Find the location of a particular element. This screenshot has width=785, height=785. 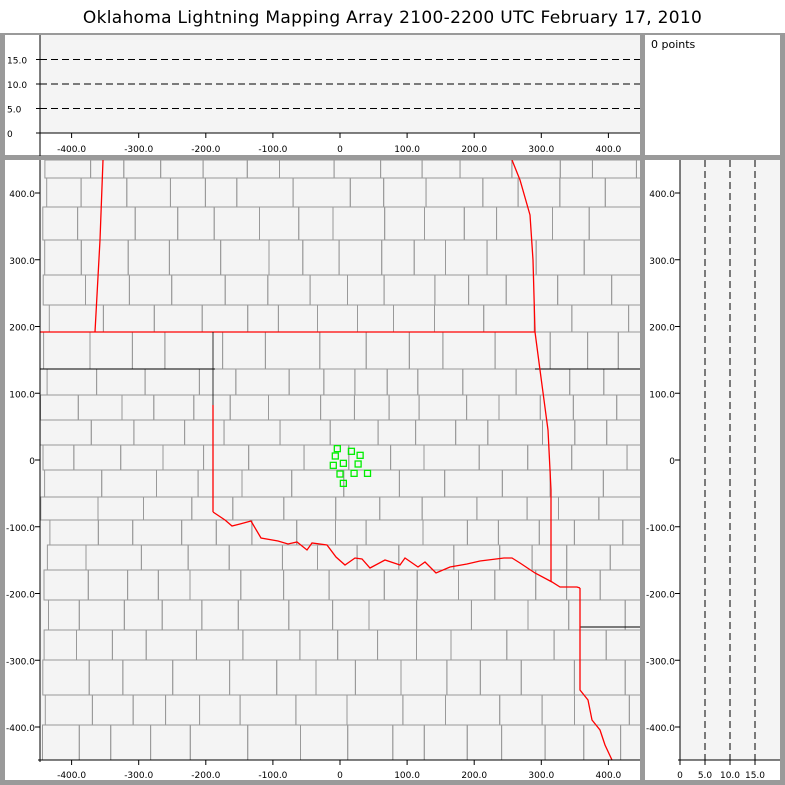

ns-x-tick-label: 5.0 is located at coordinates (705, 776).